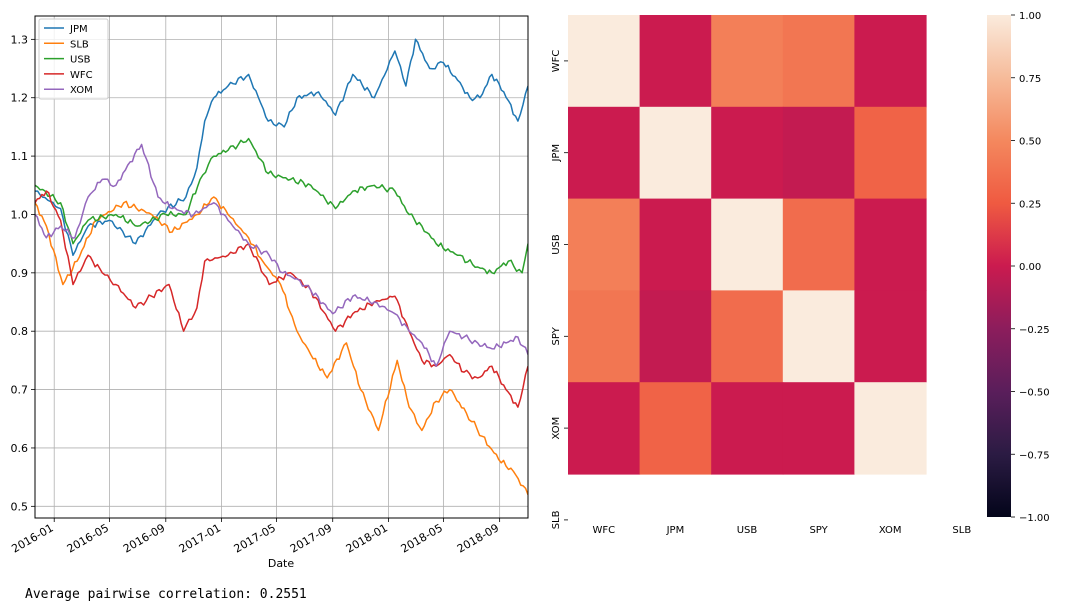 The image size is (1080, 615). What do you see at coordinates (890, 61) in the screenshot?
I see `heatmap-cell-wfc-xom` at bounding box center [890, 61].